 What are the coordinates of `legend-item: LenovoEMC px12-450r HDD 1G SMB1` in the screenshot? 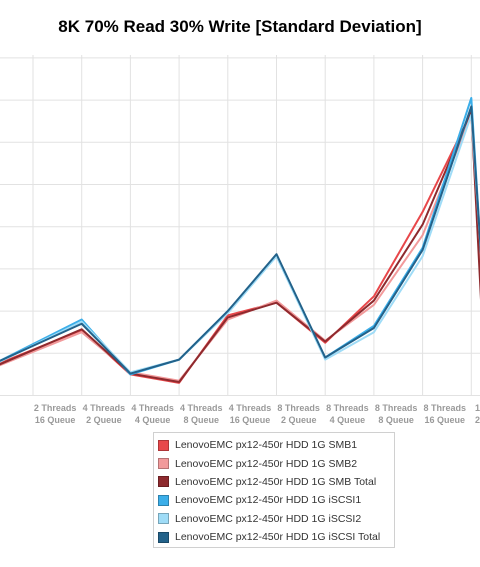 It's located at (276, 445).